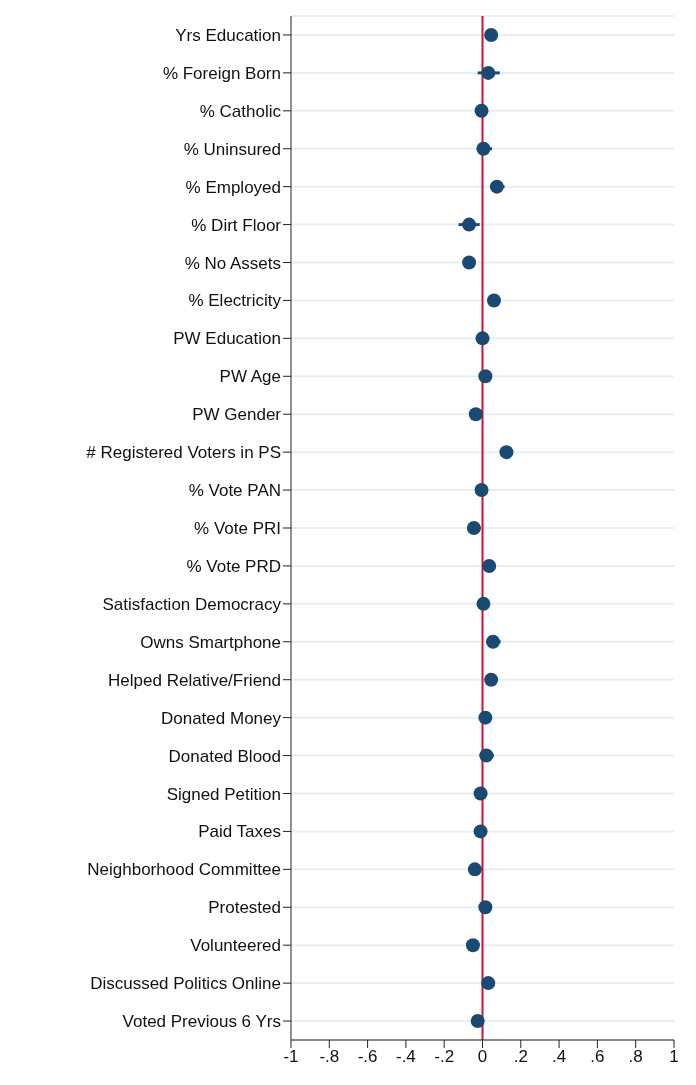  I want to click on x-tick-label: 0, so click(482, 1057).